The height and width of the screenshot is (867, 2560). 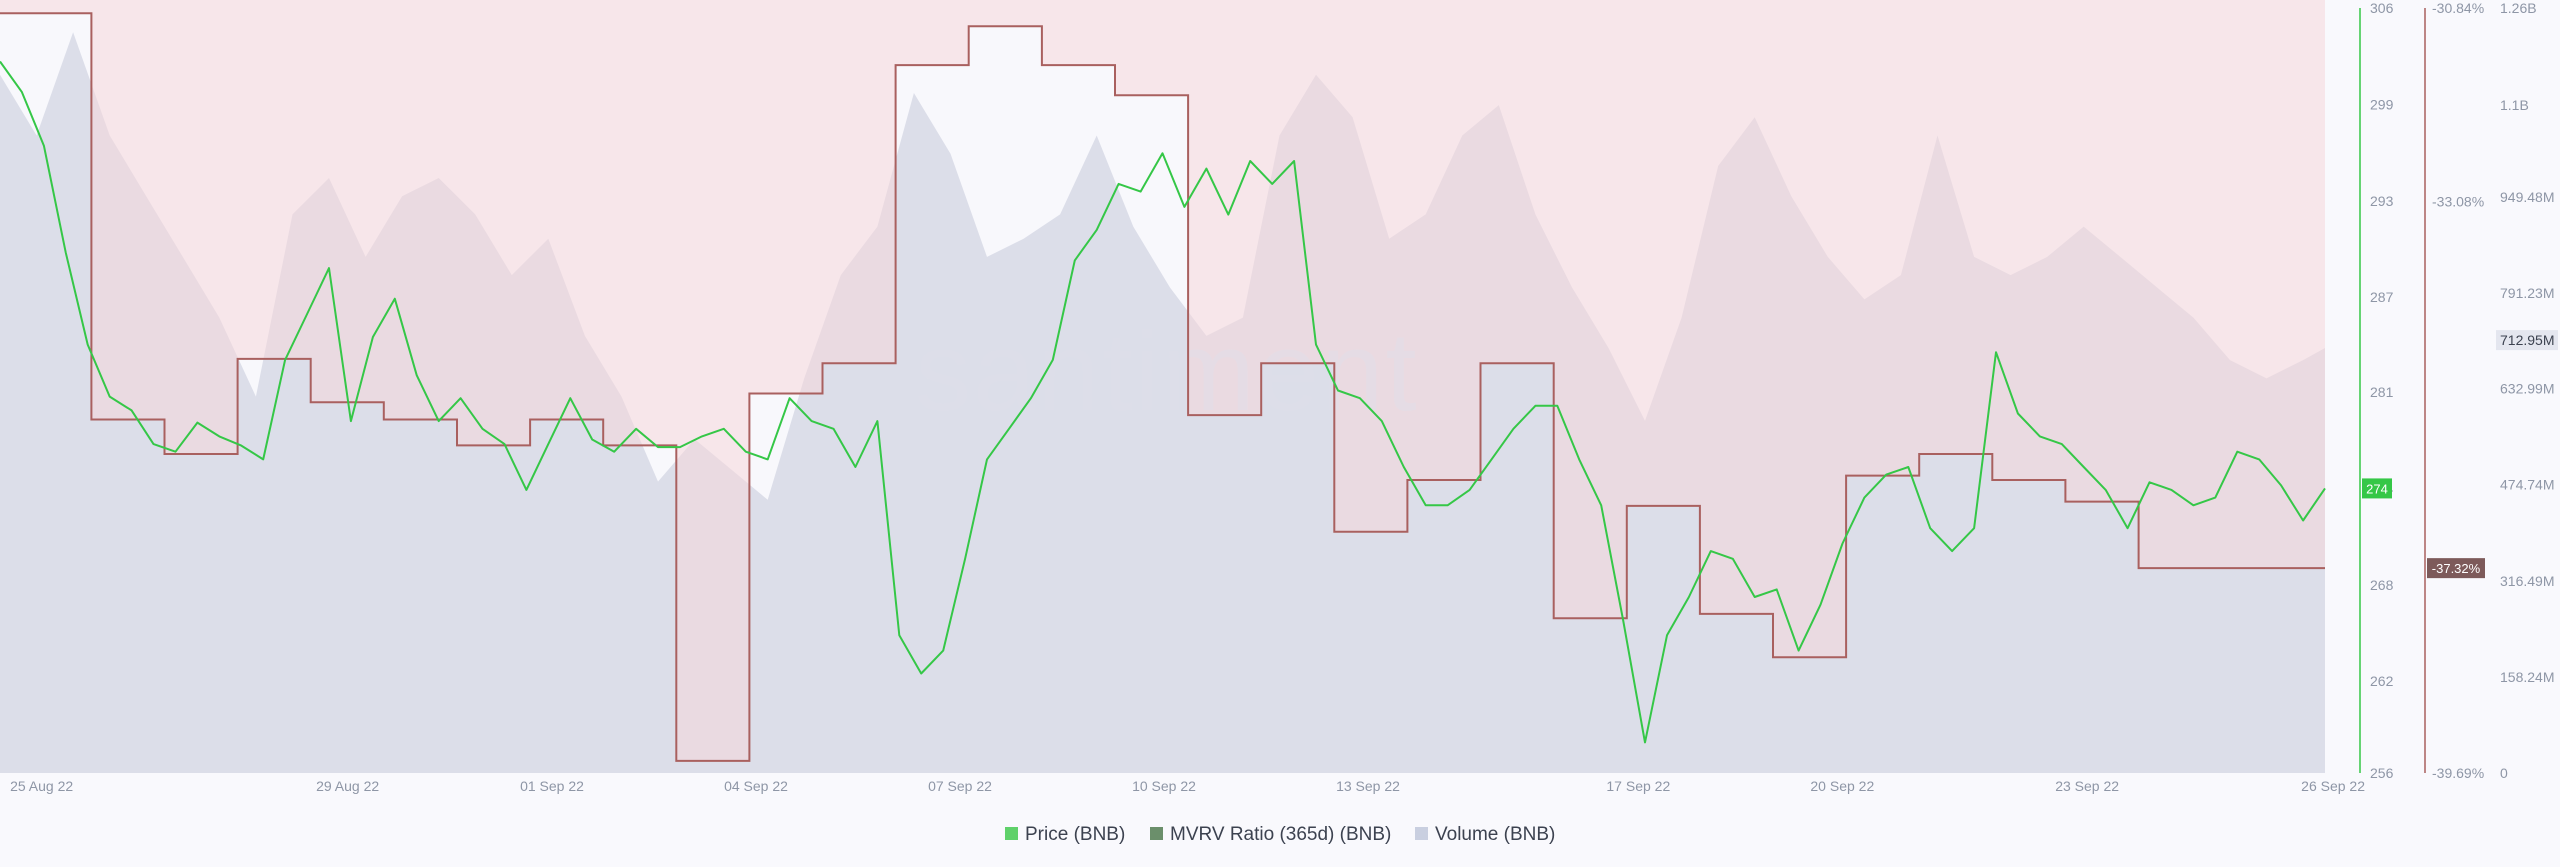 I want to click on mvrv-axis: -30.84% -33.08% -39.69% -37.32%, so click(x=2454, y=390).